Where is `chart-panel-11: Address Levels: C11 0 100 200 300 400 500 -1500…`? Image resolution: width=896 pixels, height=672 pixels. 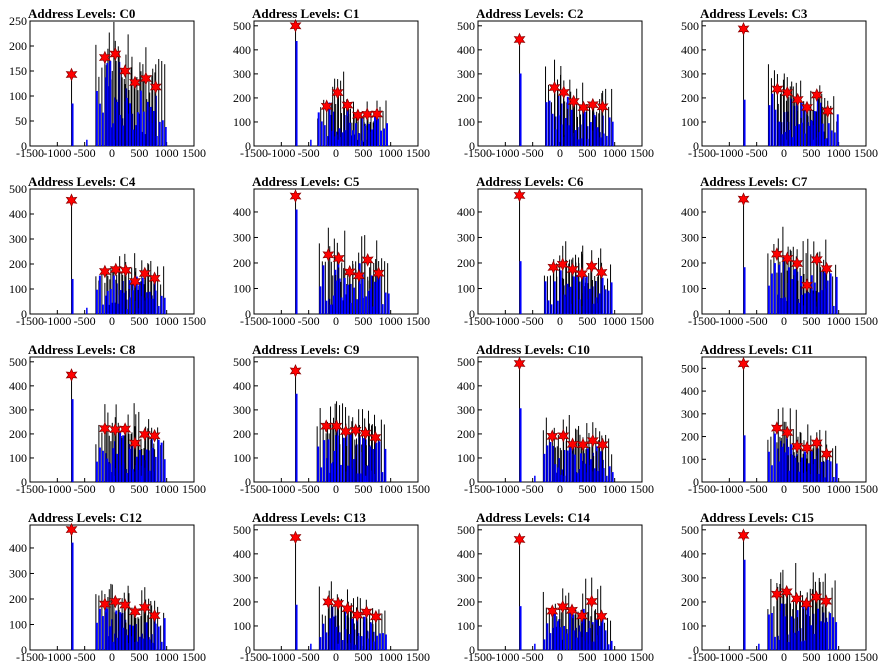 chart-panel-11: Address Levels: C11 0 100 200 300 400 500 -1500… is located at coordinates (779, 419).